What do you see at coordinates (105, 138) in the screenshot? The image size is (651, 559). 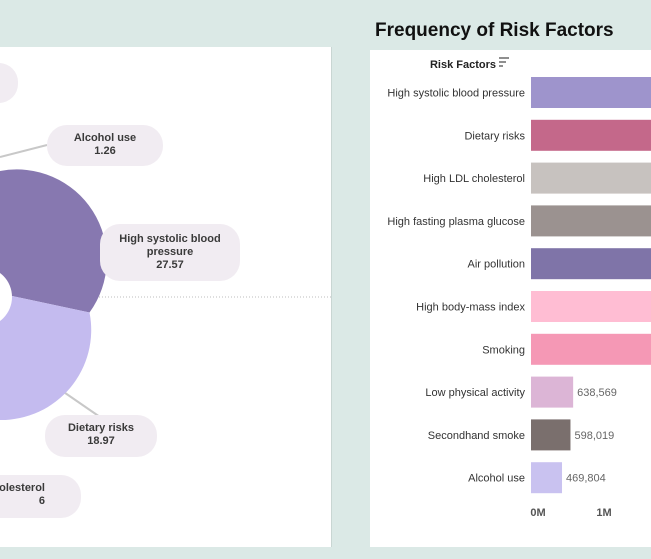 I see `callout-label: Alcohol use` at bounding box center [105, 138].